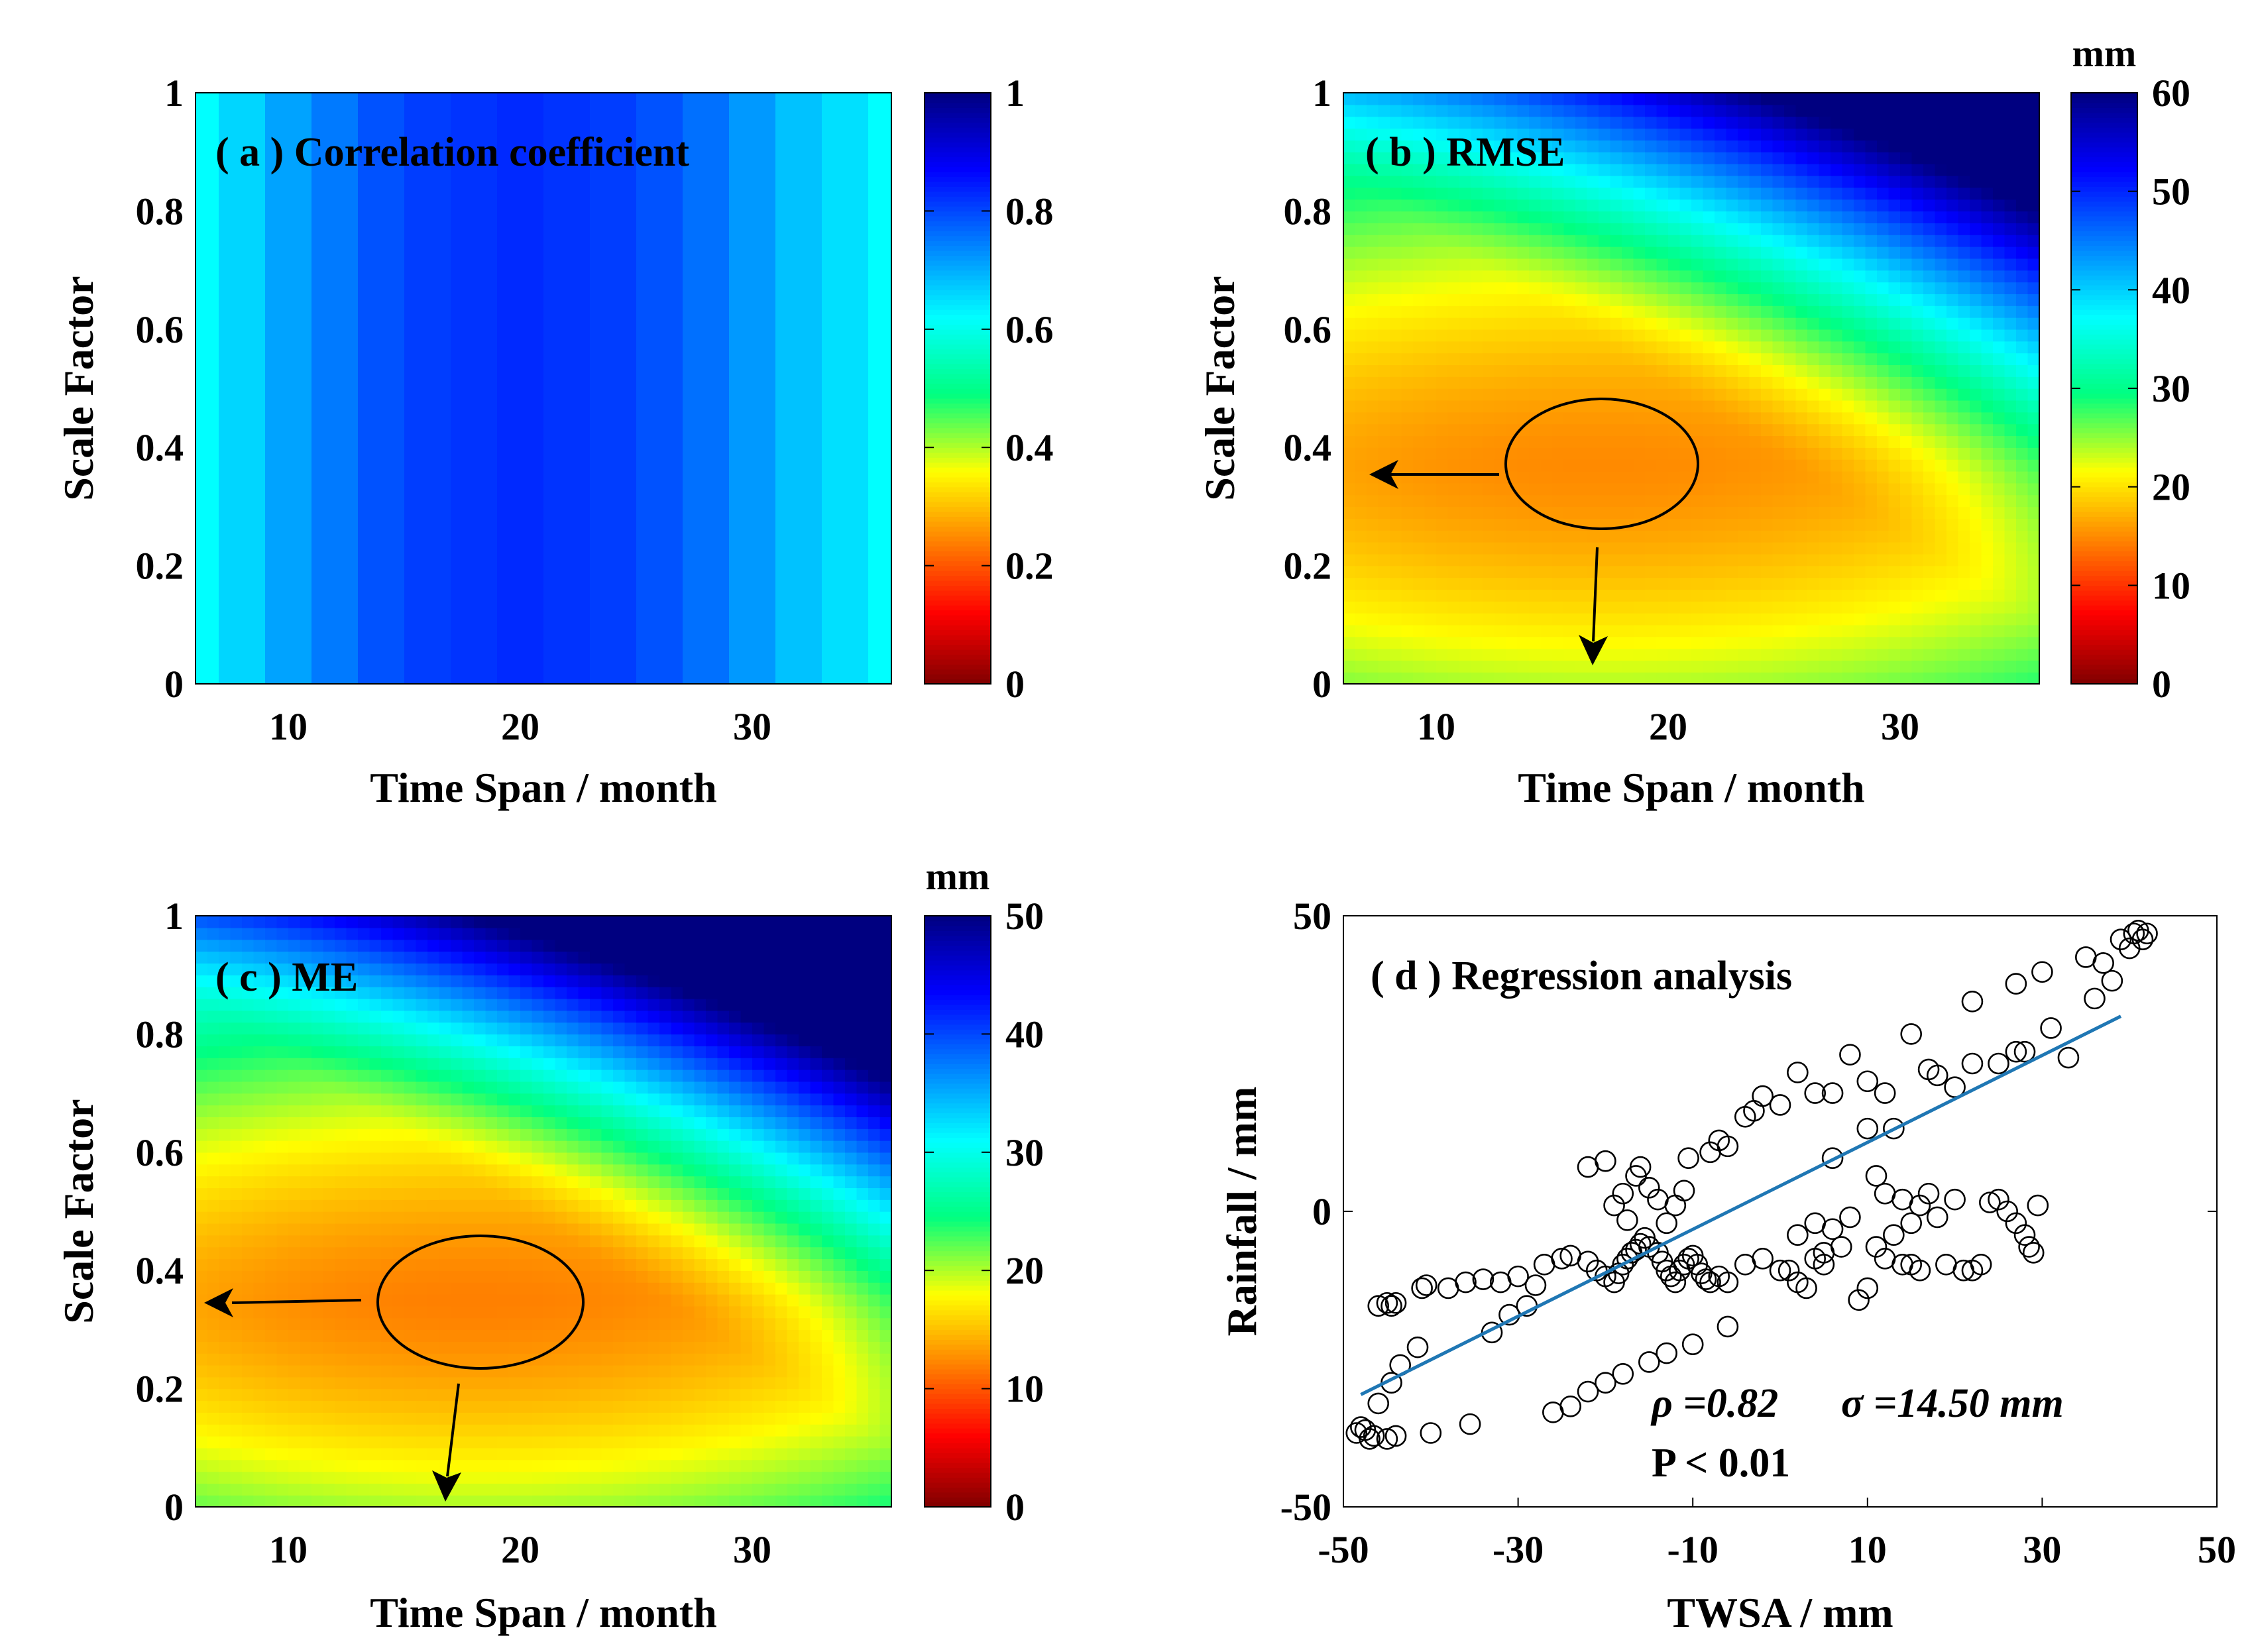 The image size is (2256, 1652). What do you see at coordinates (1322, 685) in the screenshot?
I see `y-tick-label: 0` at bounding box center [1322, 685].